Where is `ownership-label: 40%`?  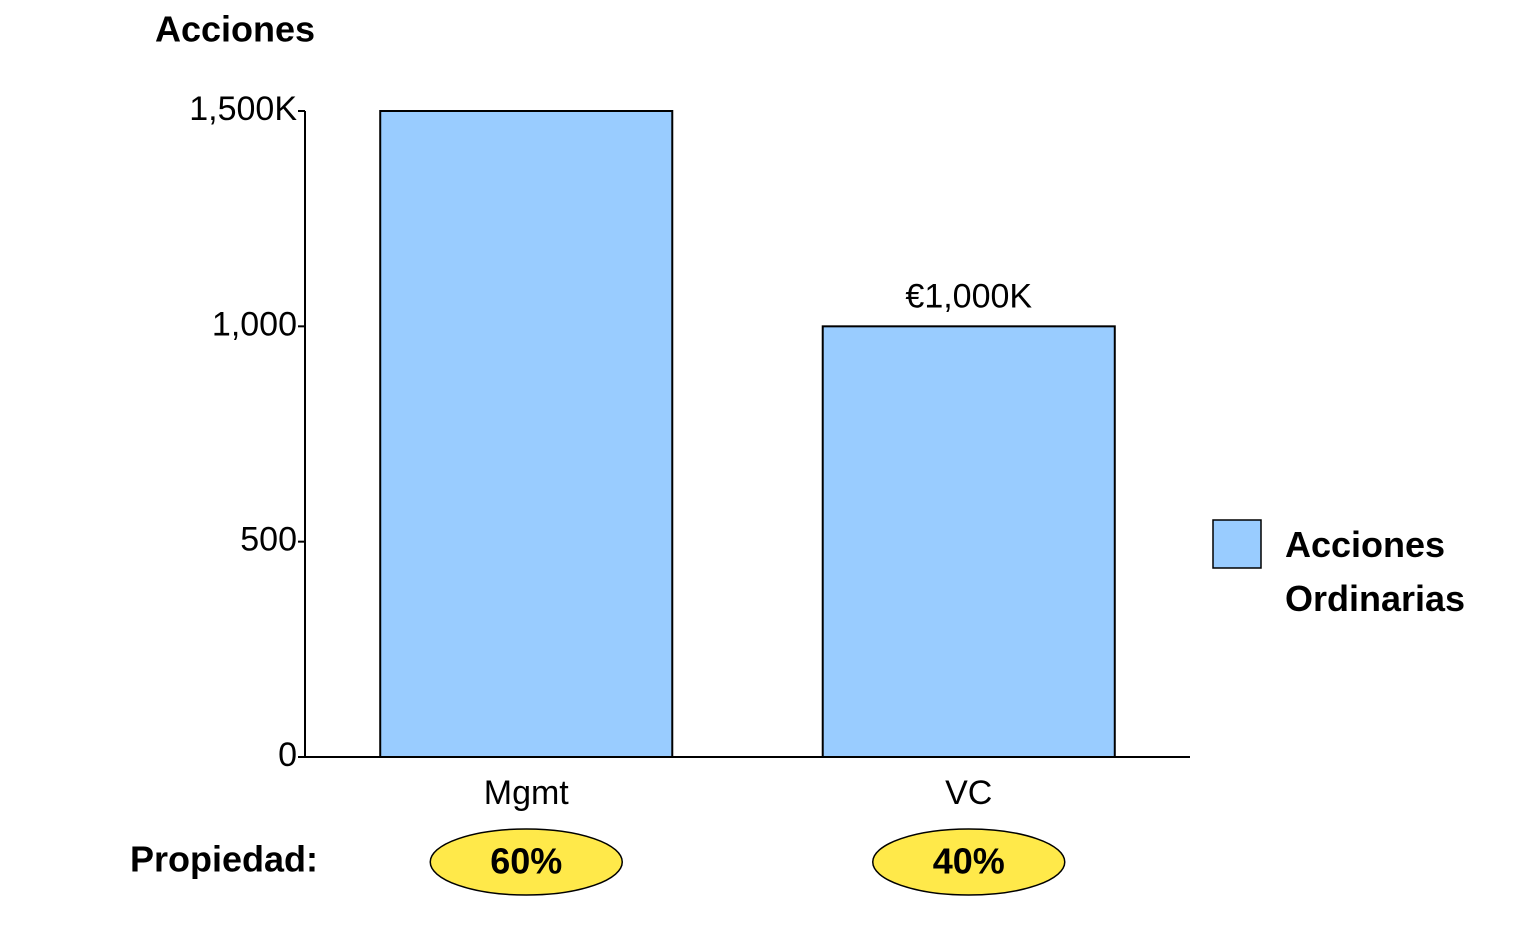 ownership-label: 40% is located at coordinates (969, 861).